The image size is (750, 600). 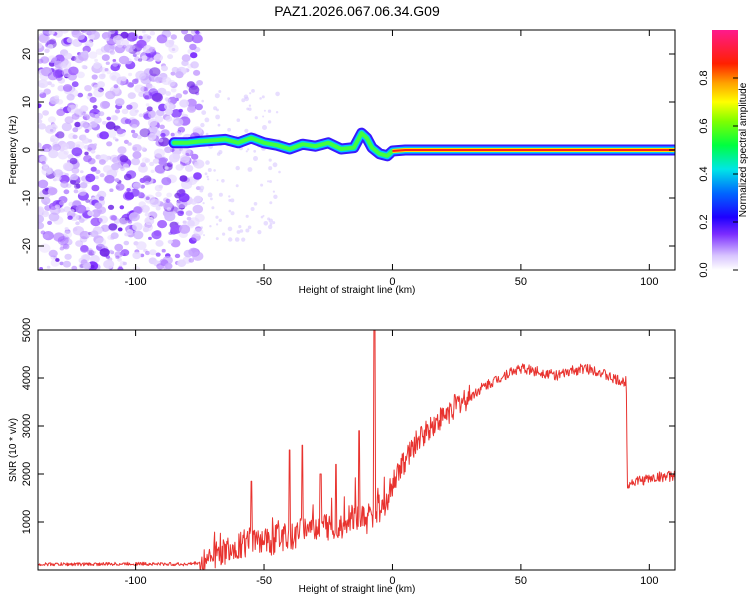 What do you see at coordinates (743, 149) in the screenshot?
I see `colorbar-label: Normalized spectral amplitude` at bounding box center [743, 149].